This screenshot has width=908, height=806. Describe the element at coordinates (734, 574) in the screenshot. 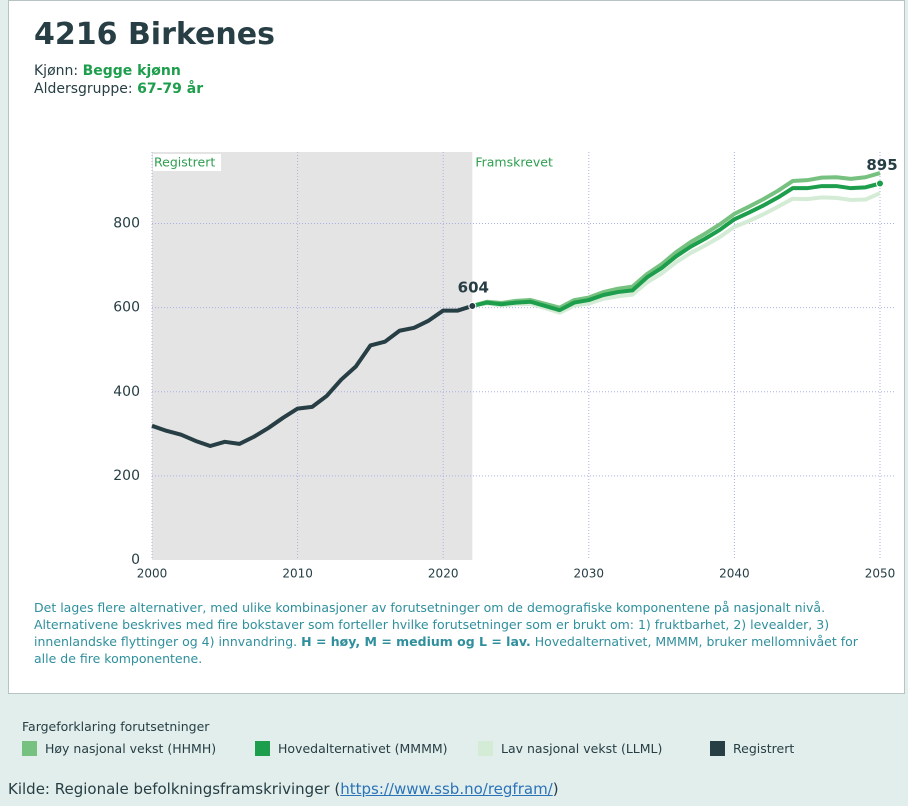

I see `x-tick-label: 2040` at that location.